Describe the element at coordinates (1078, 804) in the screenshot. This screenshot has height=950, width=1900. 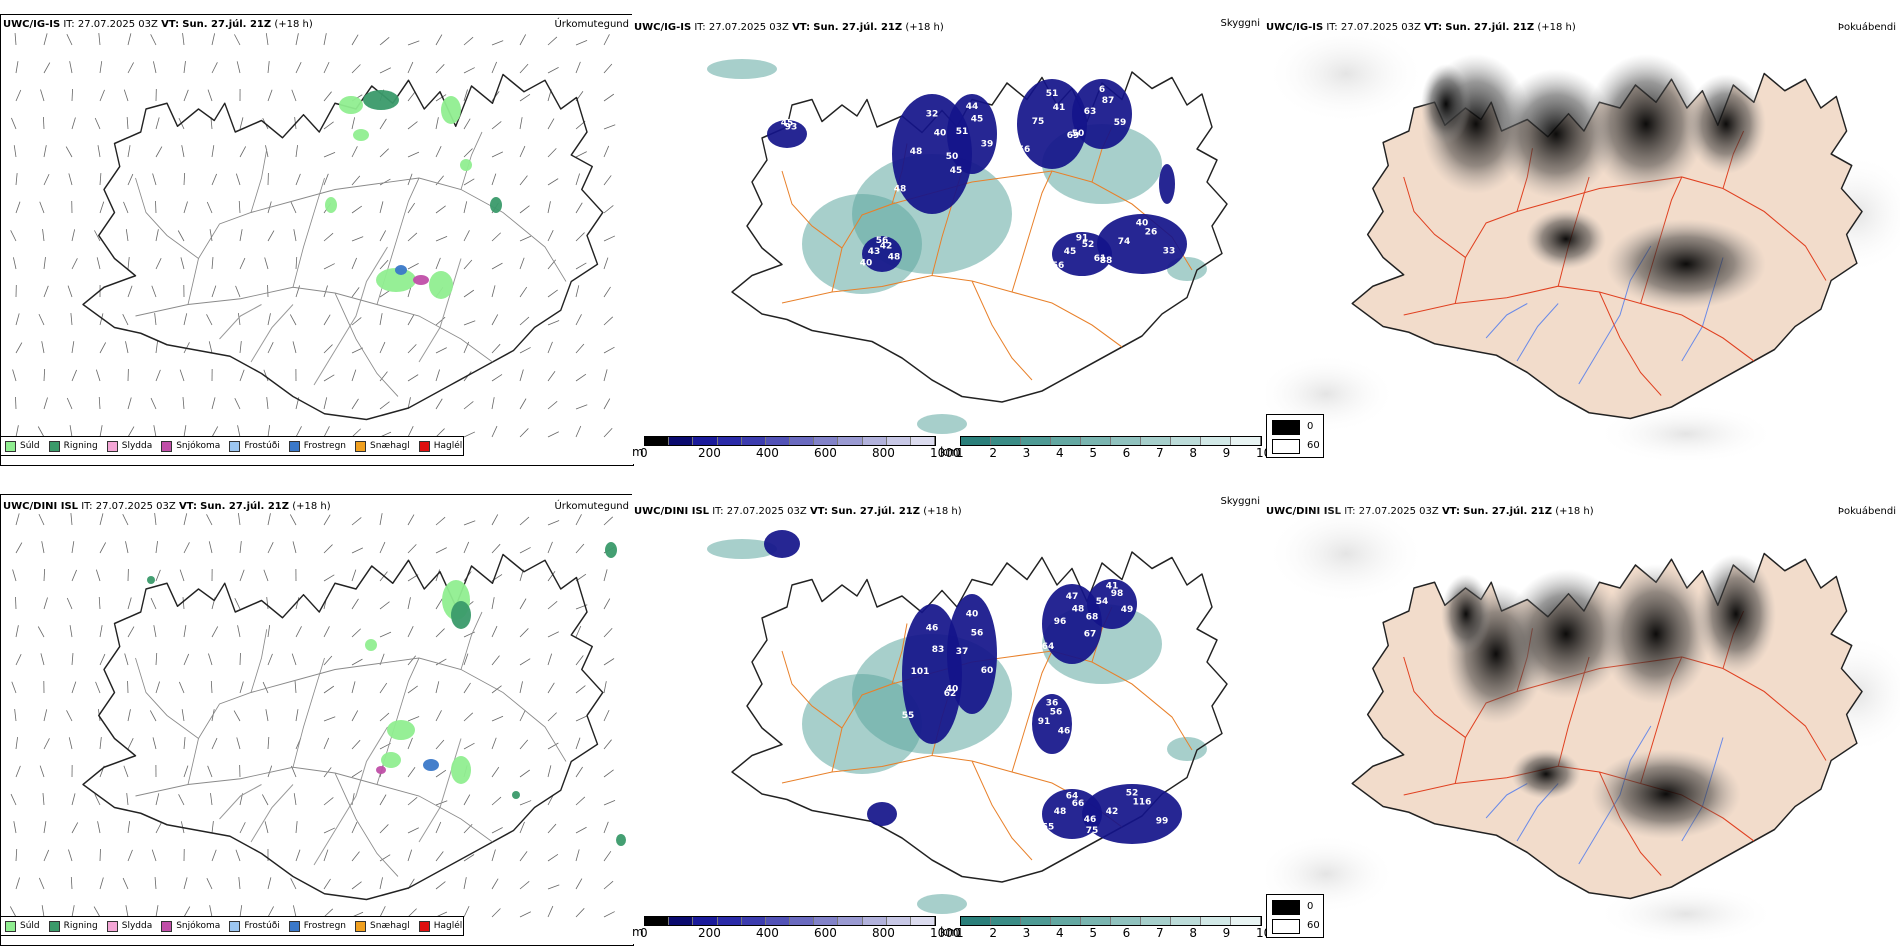
I see `visibility-value-label: 66` at that location.